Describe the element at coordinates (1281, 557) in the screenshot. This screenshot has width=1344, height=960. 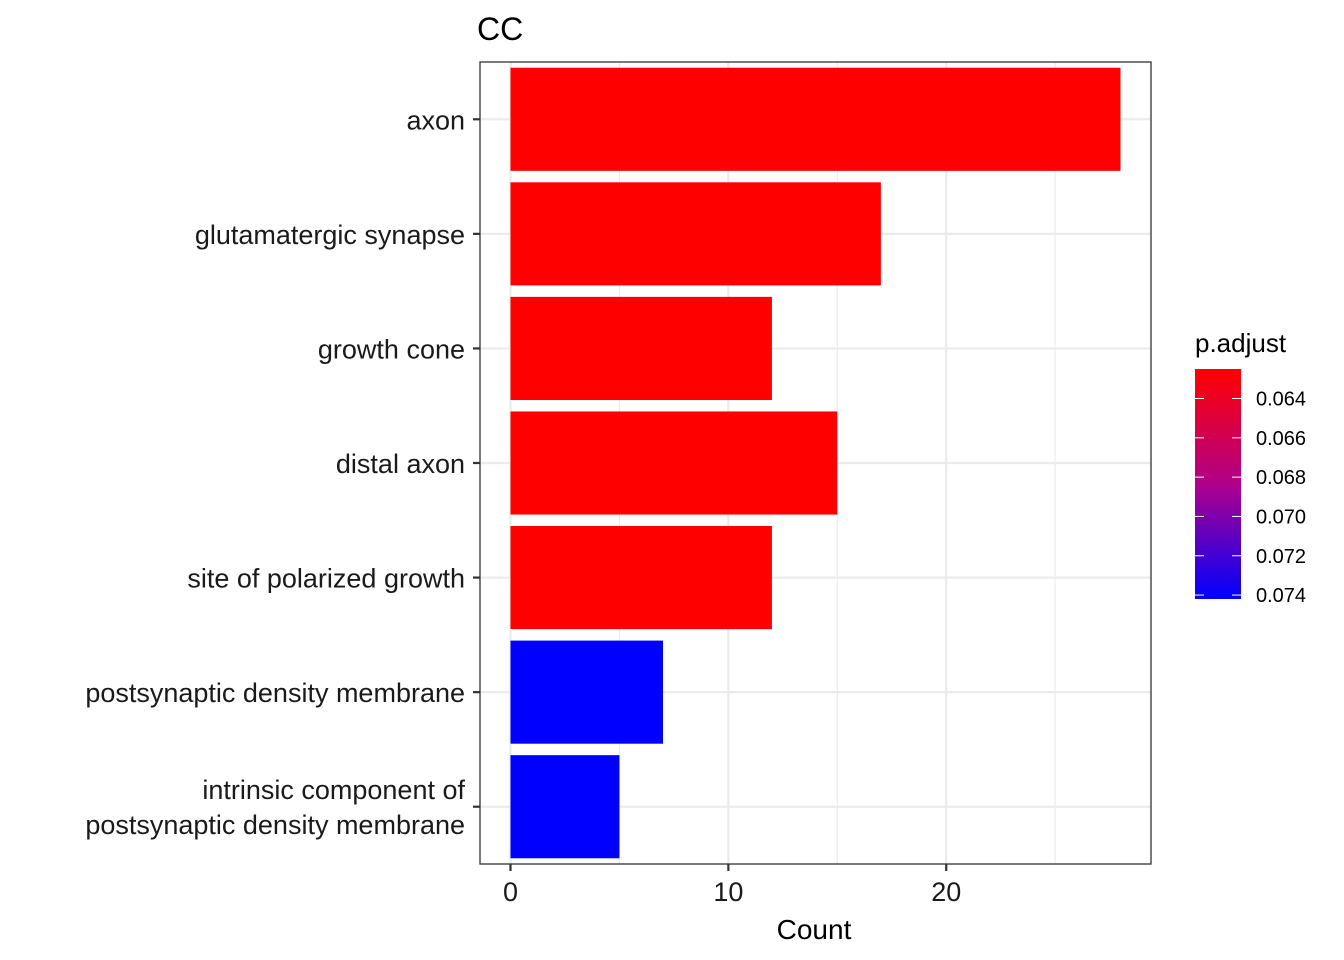
I see `legend-tick-label: 0.072` at that location.